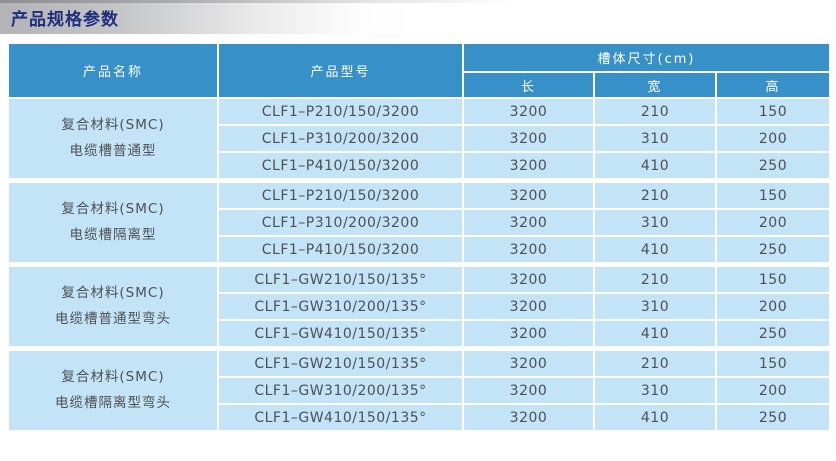 This screenshot has width=836, height=461. What do you see at coordinates (113, 70) in the screenshot?
I see `header-product-name: 产品名称` at bounding box center [113, 70].